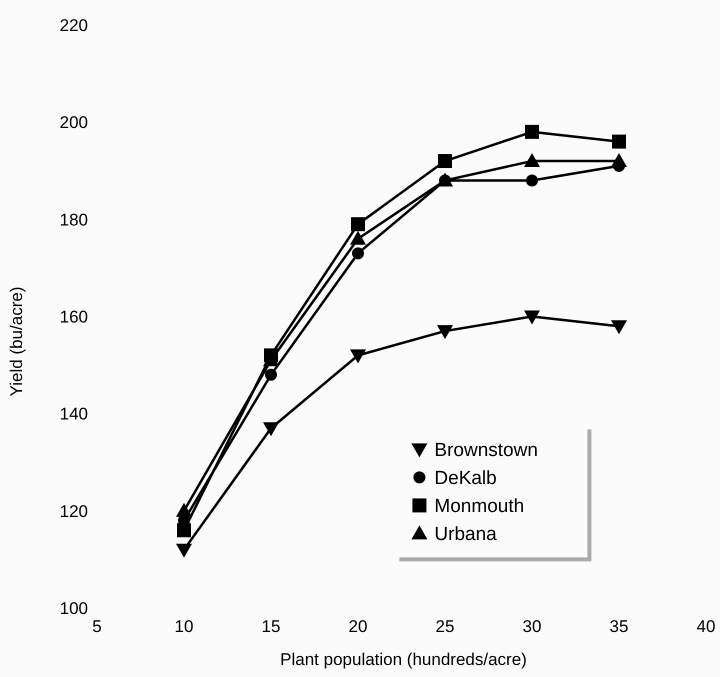  What do you see at coordinates (74, 414) in the screenshot?
I see `y-tick-label: 140` at bounding box center [74, 414].